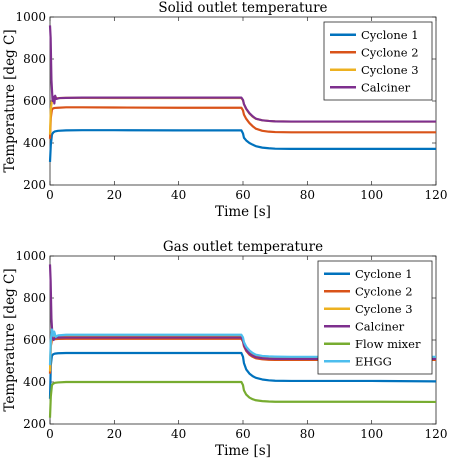 The image size is (449, 465). I want to click on series-line-flow-mixer, so click(242, 399).